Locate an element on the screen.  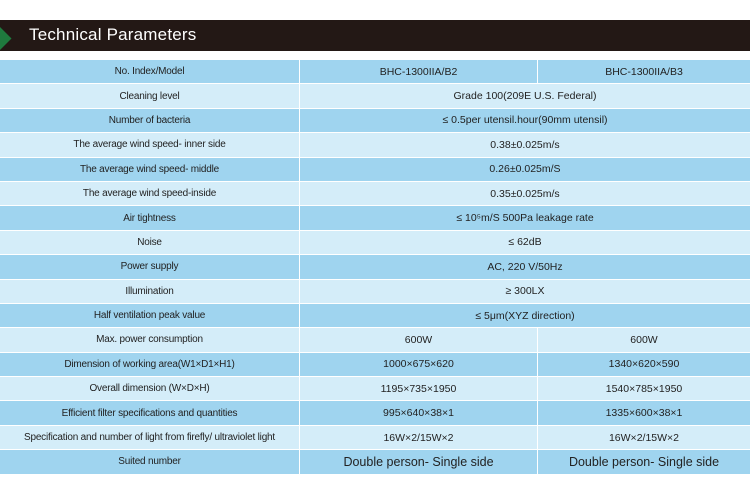
row-value: 0.38±0.025m/s is located at coordinates (525, 145).